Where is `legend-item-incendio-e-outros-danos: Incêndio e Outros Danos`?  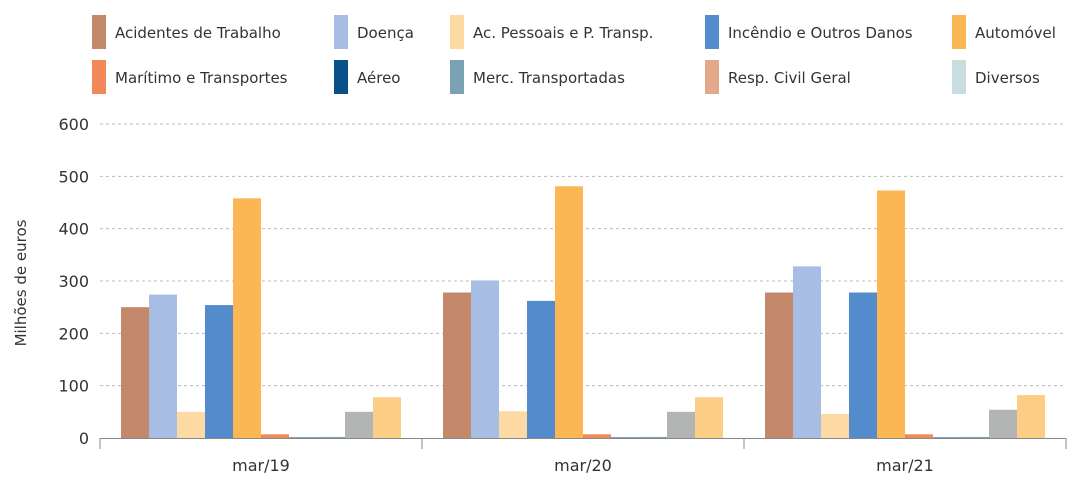 legend-item-incendio-e-outros-danos: Incêndio e Outros Danos is located at coordinates (809, 32).